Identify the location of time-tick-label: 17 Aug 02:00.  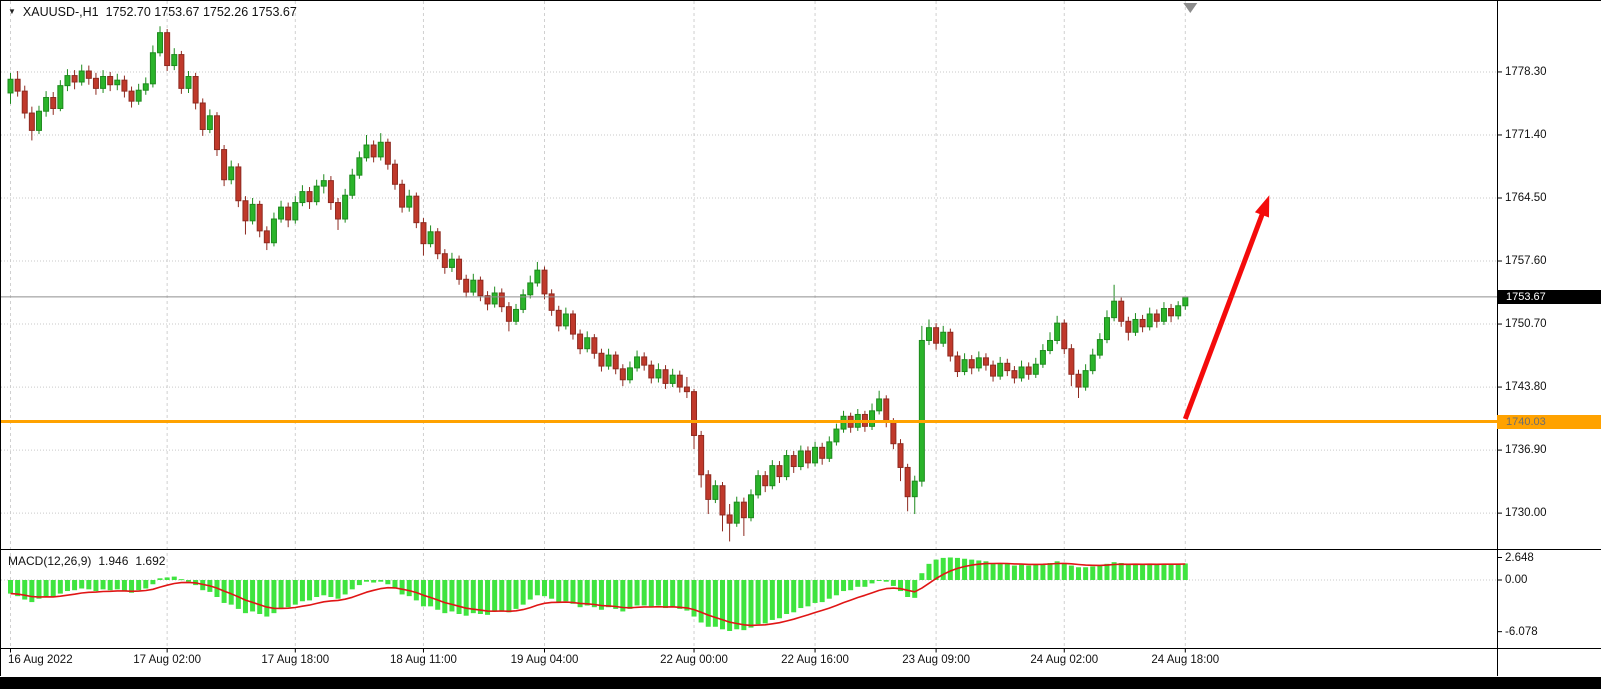
(167, 660).